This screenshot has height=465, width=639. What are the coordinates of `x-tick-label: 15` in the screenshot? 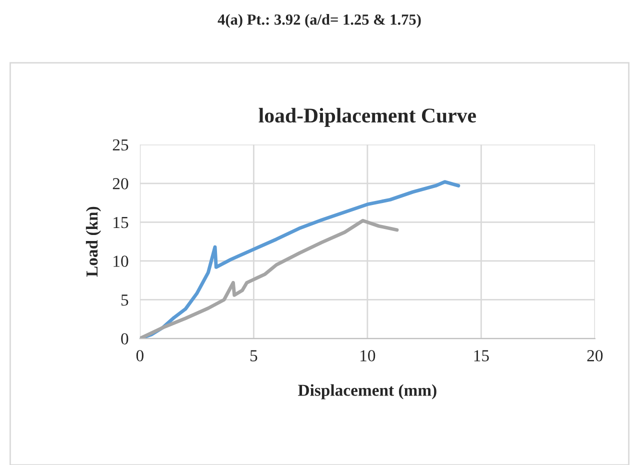 It's located at (481, 356).